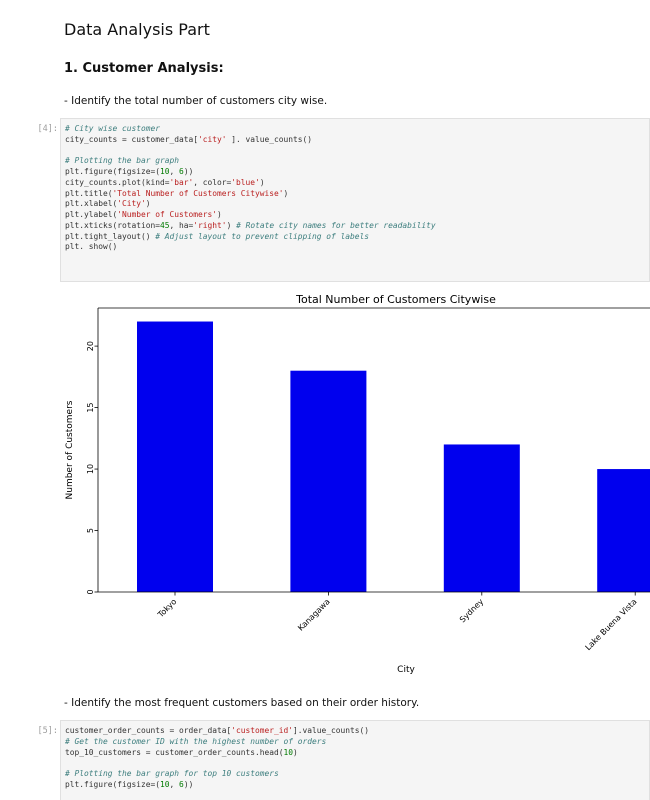 Image resolution: width=650 pixels, height=800 pixels. I want to click on code-token: # Plotting the bar graph, so click(122, 161).